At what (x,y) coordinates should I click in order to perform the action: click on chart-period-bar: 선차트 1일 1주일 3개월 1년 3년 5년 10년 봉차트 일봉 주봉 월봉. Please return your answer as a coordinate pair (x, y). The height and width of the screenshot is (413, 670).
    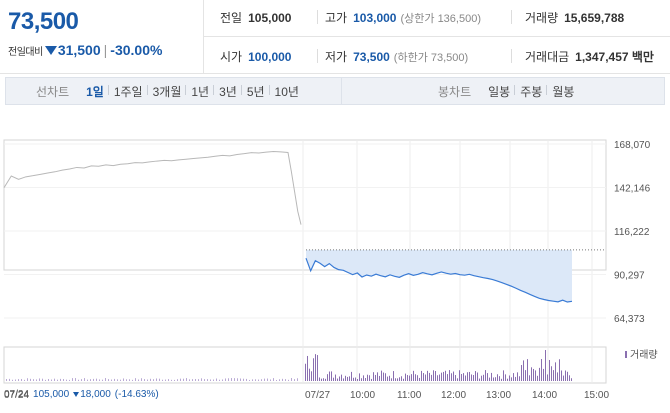
    Looking at the image, I should click on (335, 91).